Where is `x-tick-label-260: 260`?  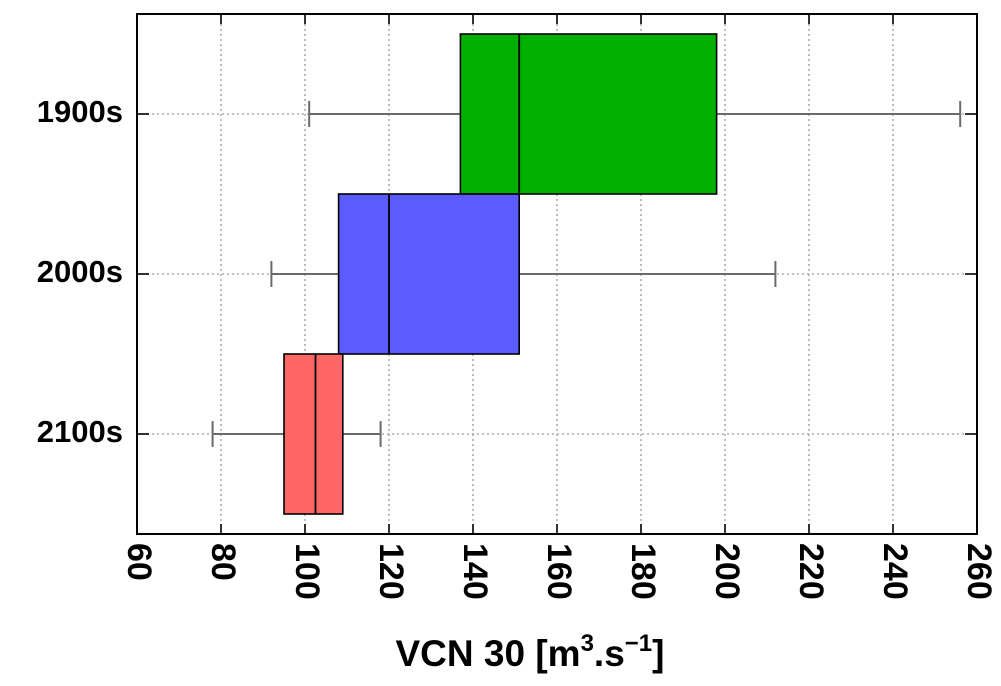
x-tick-label-260: 260 is located at coordinates (979, 571).